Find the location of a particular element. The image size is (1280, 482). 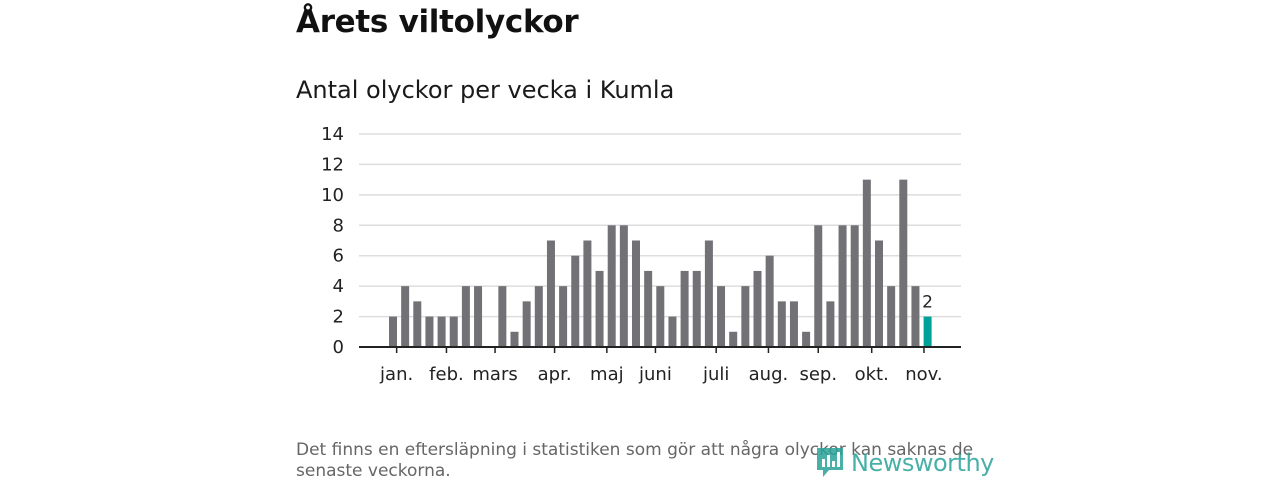

y-tick-label: 0 is located at coordinates (338, 347).